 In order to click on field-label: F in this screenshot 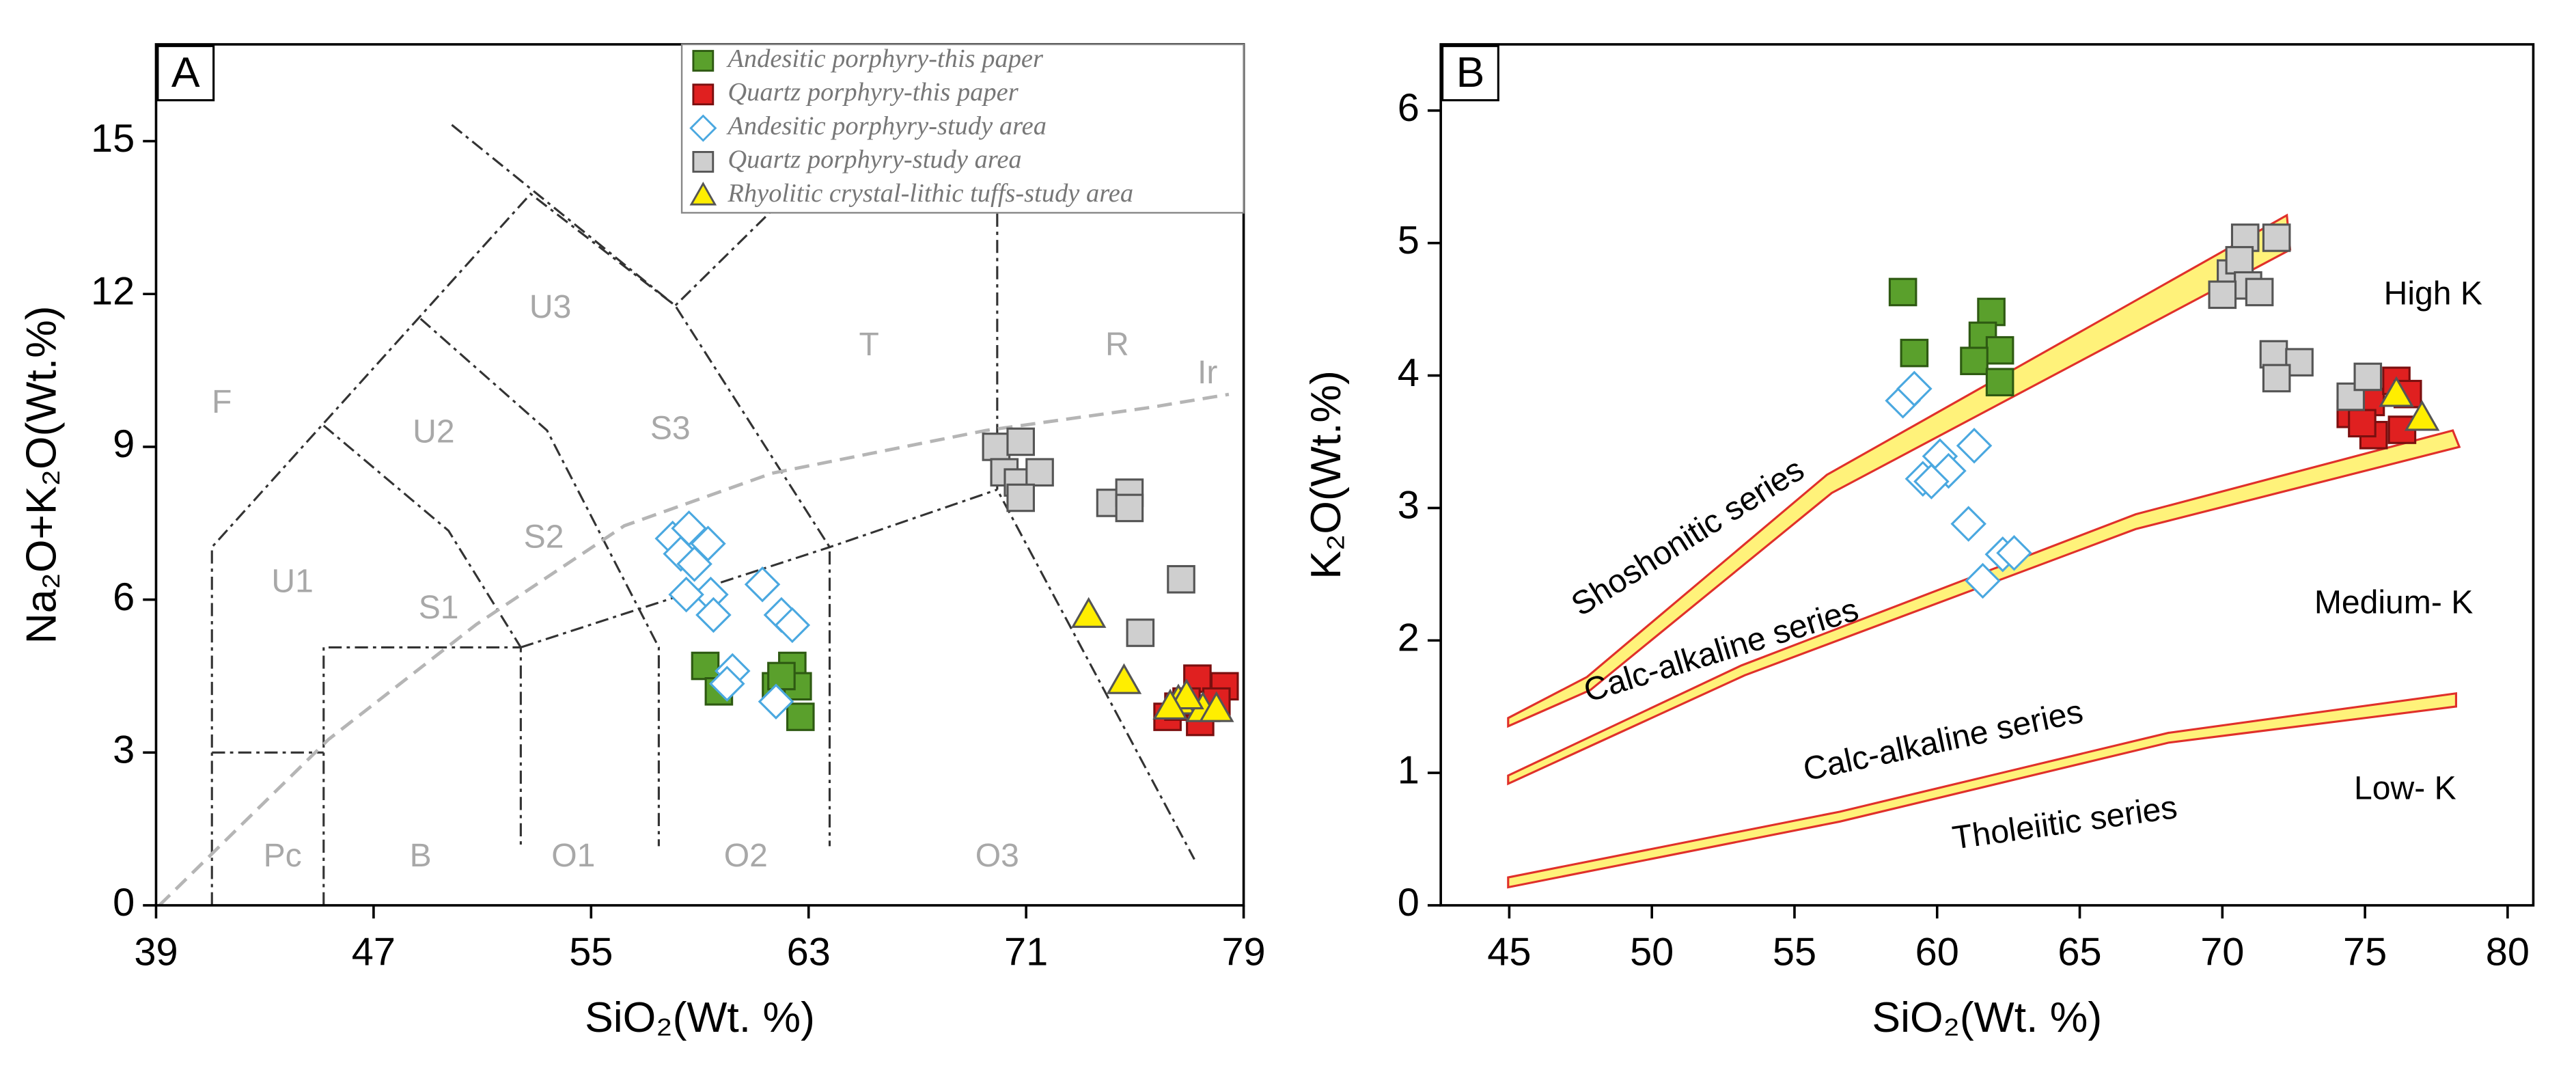, I will do `click(222, 401)`.